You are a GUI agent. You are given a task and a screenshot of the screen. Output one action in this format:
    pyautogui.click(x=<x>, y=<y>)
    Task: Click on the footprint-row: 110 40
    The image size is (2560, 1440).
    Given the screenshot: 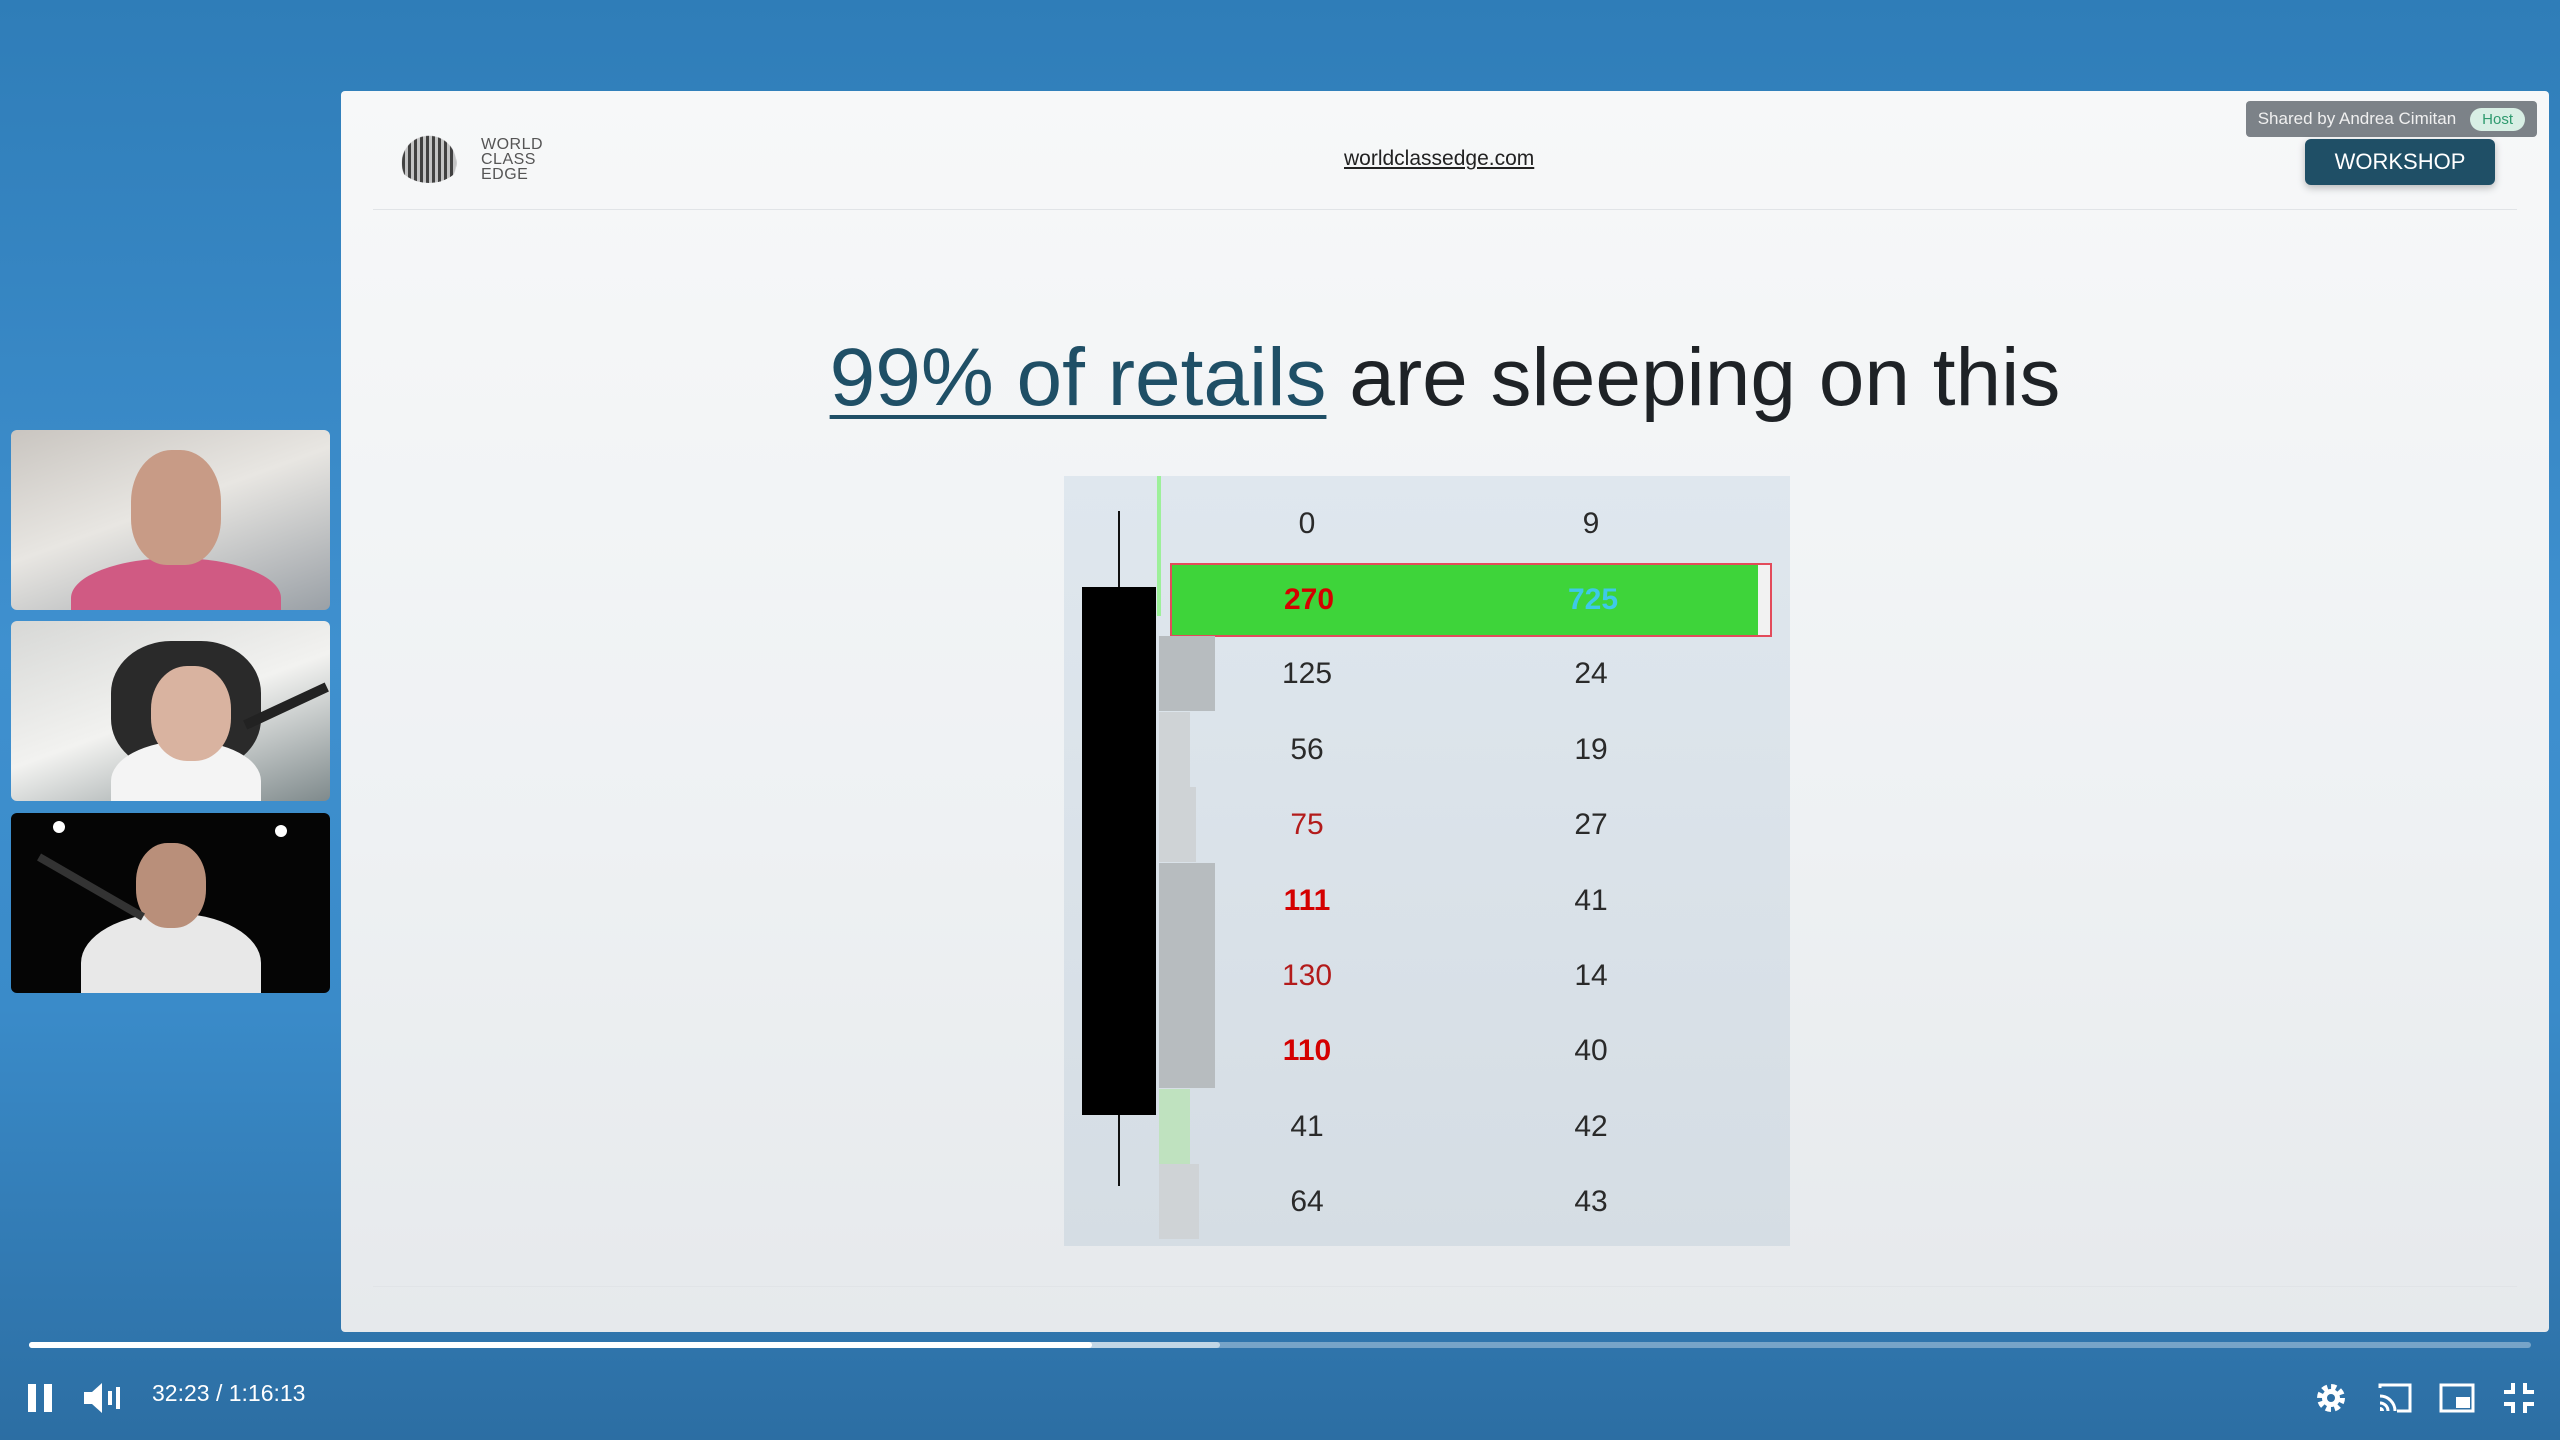 What is the action you would take?
    pyautogui.click(x=1469, y=1051)
    